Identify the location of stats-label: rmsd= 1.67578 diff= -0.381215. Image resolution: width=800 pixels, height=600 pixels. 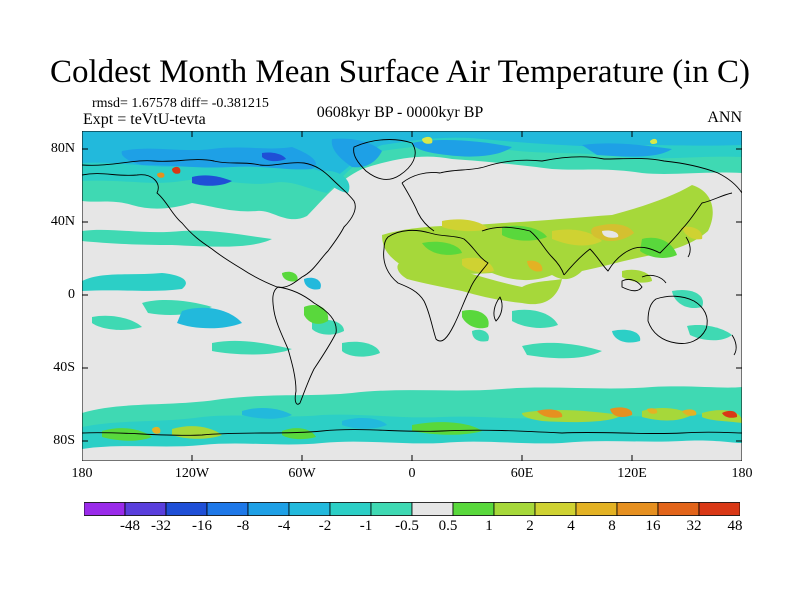
(180, 103).